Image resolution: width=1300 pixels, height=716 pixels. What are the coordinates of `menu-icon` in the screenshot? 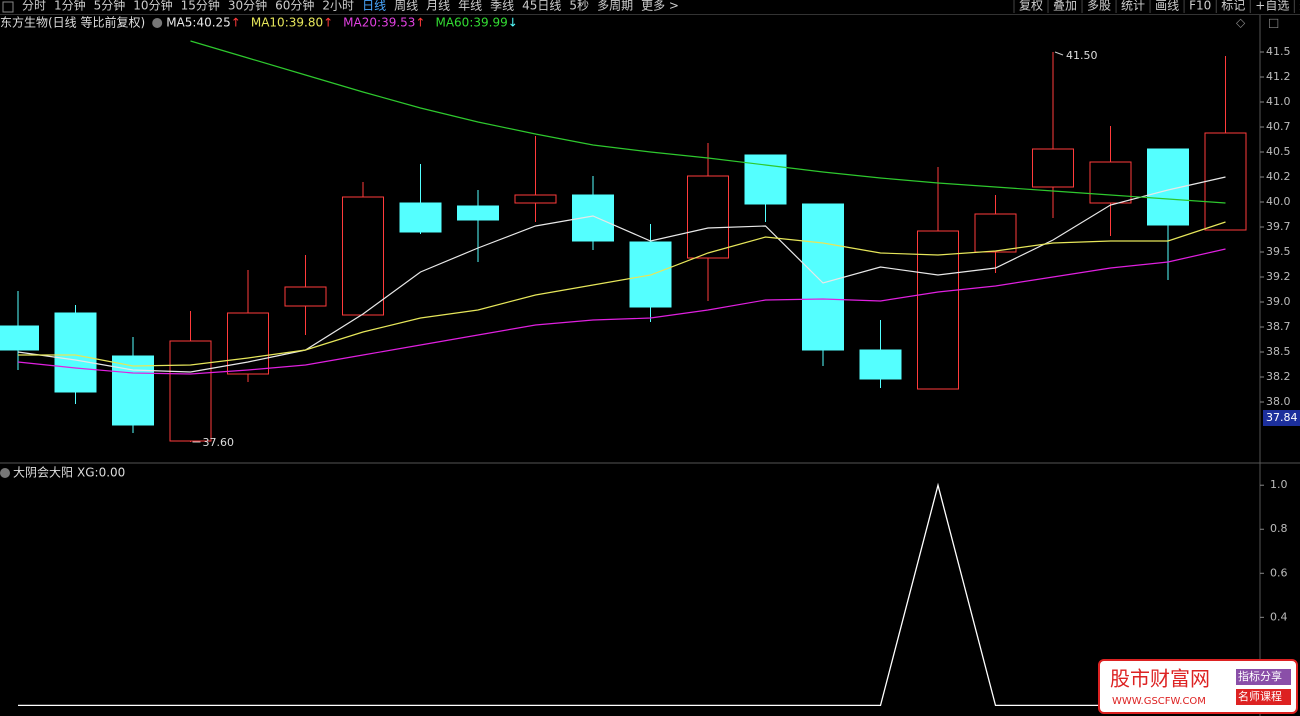 It's located at (8, 7).